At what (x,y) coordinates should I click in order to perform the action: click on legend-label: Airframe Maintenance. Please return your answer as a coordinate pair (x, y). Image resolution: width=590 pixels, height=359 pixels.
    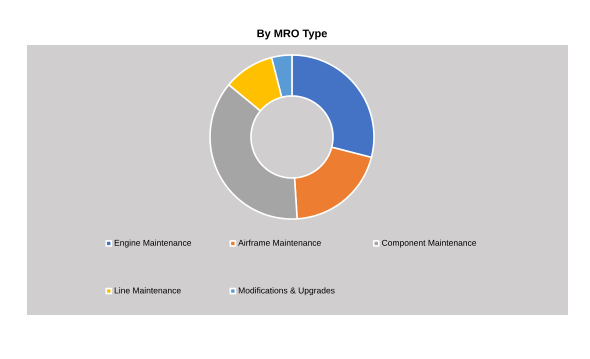
    Looking at the image, I should click on (279, 243).